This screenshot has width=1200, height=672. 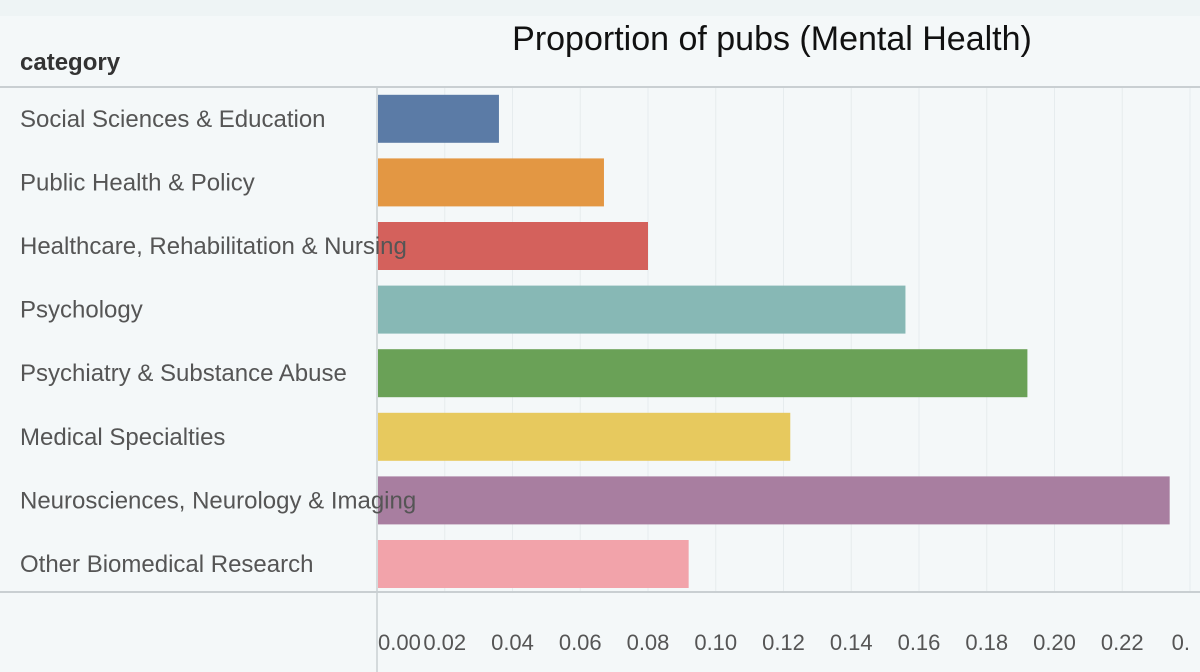 What do you see at coordinates (512, 642) in the screenshot?
I see `x-tick-label: 0.04` at bounding box center [512, 642].